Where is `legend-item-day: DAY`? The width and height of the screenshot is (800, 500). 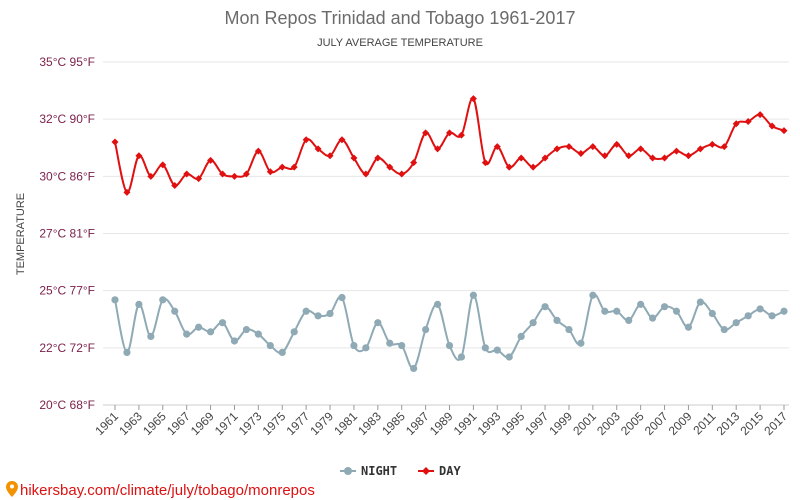 legend-item-day: DAY is located at coordinates (439, 471).